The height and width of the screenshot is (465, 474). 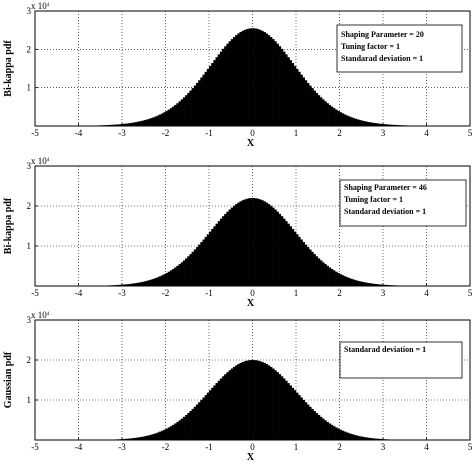 I want to click on x-axis-label: X, so click(x=251, y=143).